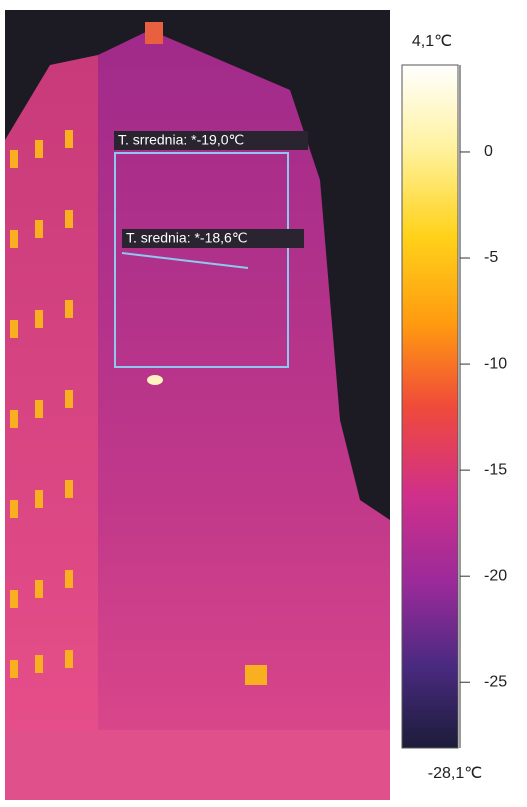 Image resolution: width=527 pixels, height=807 pixels. What do you see at coordinates (488, 151) in the screenshot?
I see `tick-label: 0` at bounding box center [488, 151].